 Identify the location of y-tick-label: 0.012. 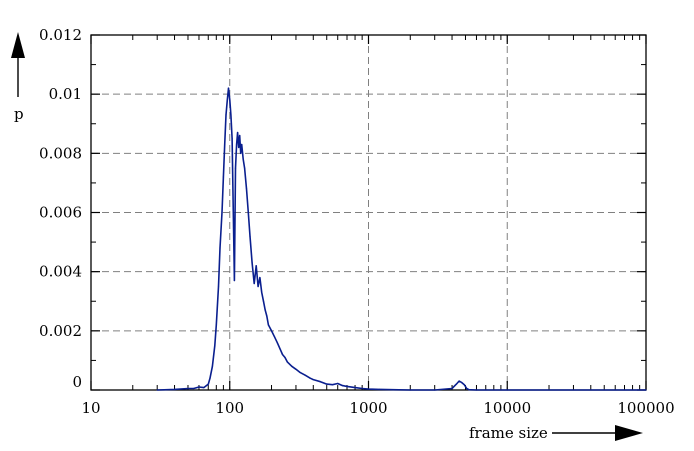
(60, 35).